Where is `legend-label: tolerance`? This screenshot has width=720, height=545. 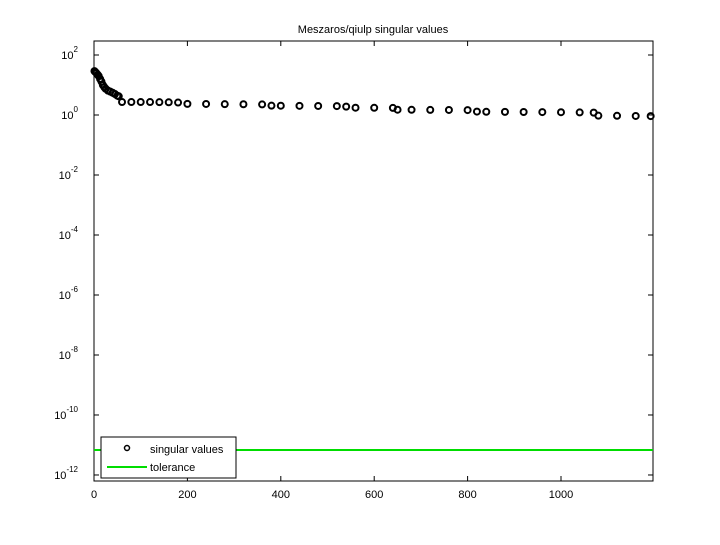
legend-label: tolerance is located at coordinates (172, 468).